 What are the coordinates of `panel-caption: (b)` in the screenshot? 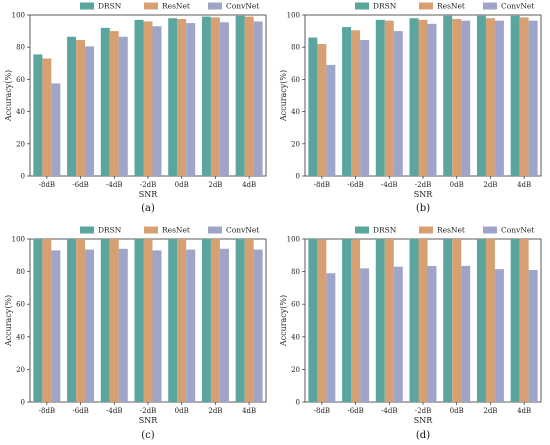 It's located at (423, 208).